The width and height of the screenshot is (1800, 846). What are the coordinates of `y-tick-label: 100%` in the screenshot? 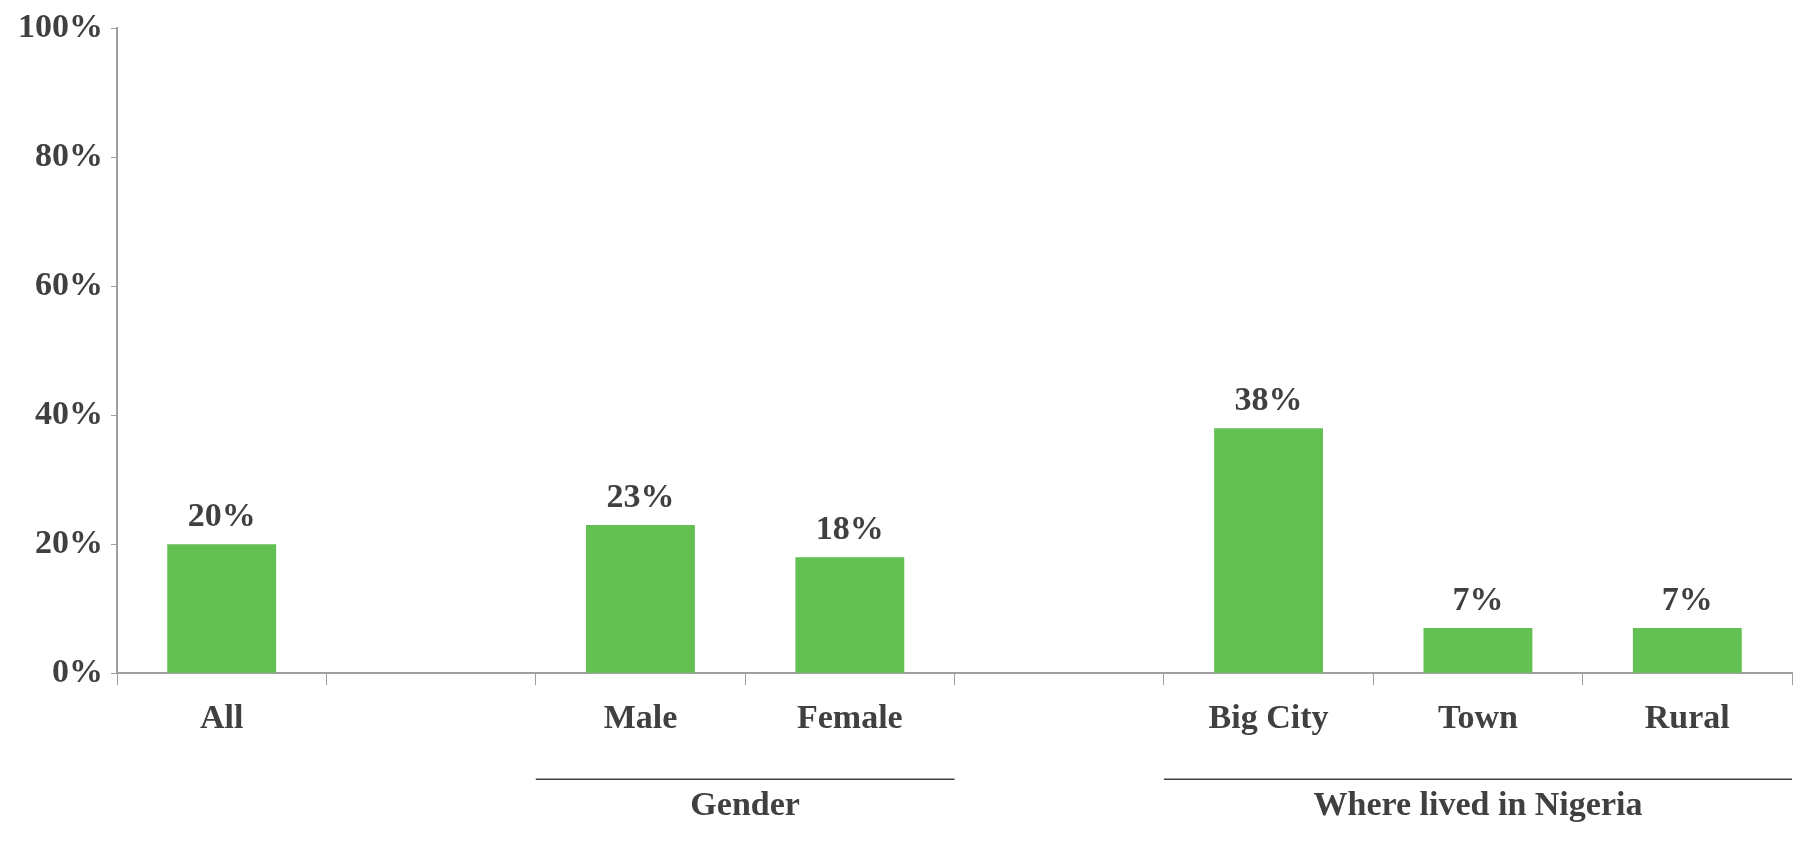 It's located at (60, 26).